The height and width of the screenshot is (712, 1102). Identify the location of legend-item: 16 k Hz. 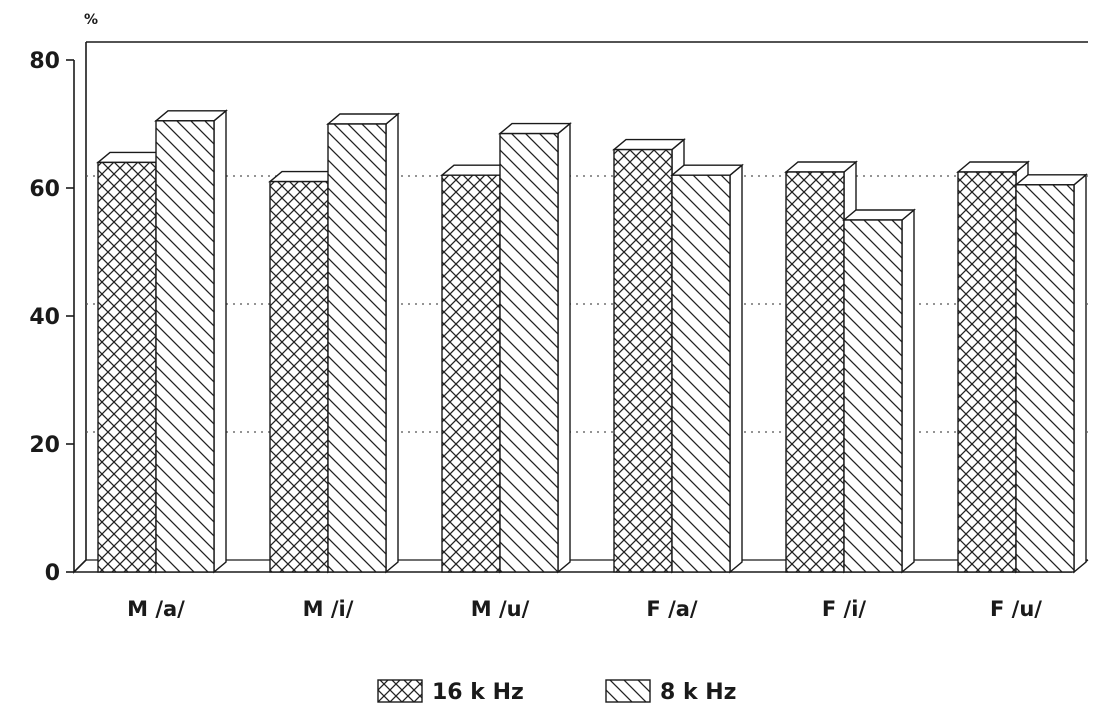
(450, 692).